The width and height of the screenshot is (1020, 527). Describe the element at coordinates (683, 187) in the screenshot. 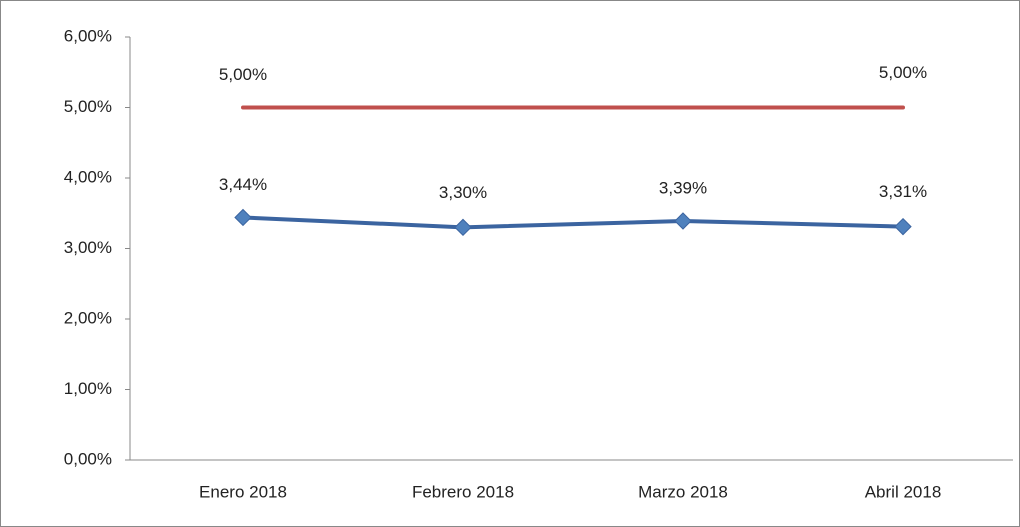

I see `data-label: 3,39%` at that location.